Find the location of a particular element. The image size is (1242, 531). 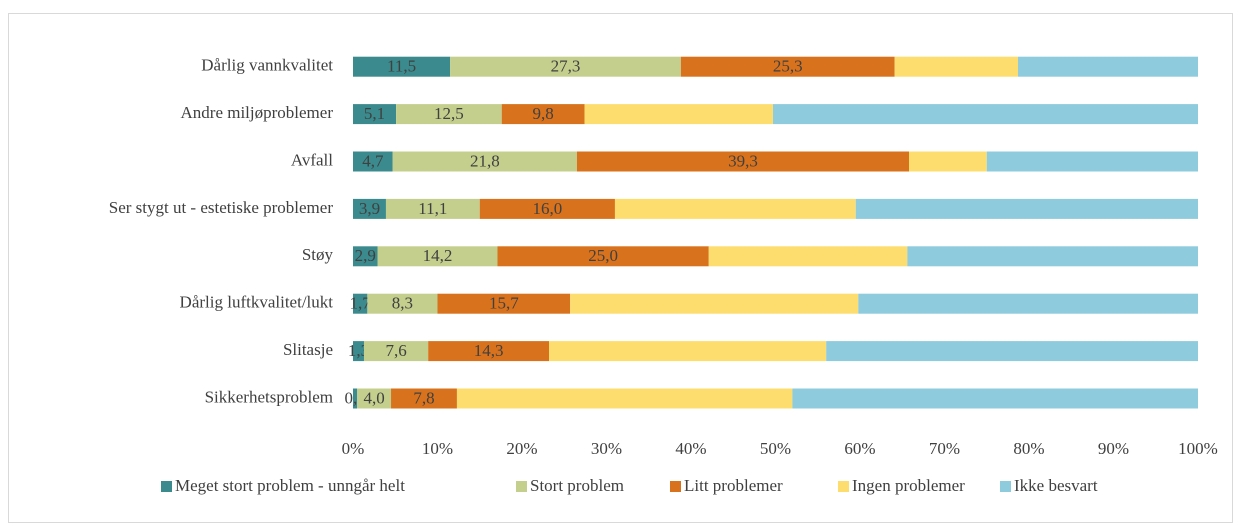

data-label: 7,8 is located at coordinates (423, 397).